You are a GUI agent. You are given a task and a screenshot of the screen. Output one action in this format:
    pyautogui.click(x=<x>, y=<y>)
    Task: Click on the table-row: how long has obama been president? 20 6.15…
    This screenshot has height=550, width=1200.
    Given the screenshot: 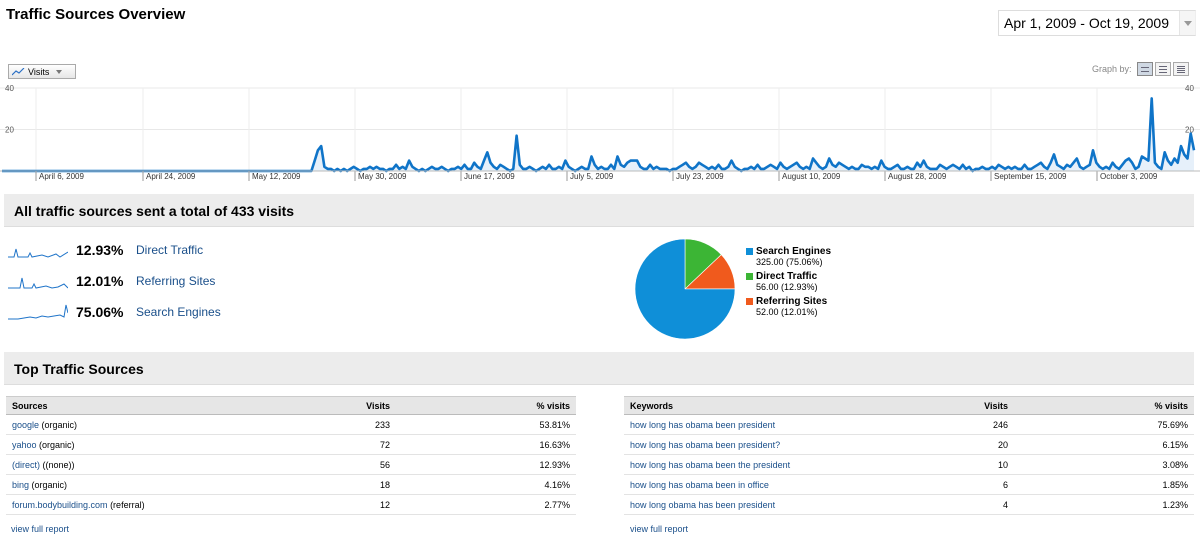 What is the action you would take?
    pyautogui.click(x=909, y=444)
    